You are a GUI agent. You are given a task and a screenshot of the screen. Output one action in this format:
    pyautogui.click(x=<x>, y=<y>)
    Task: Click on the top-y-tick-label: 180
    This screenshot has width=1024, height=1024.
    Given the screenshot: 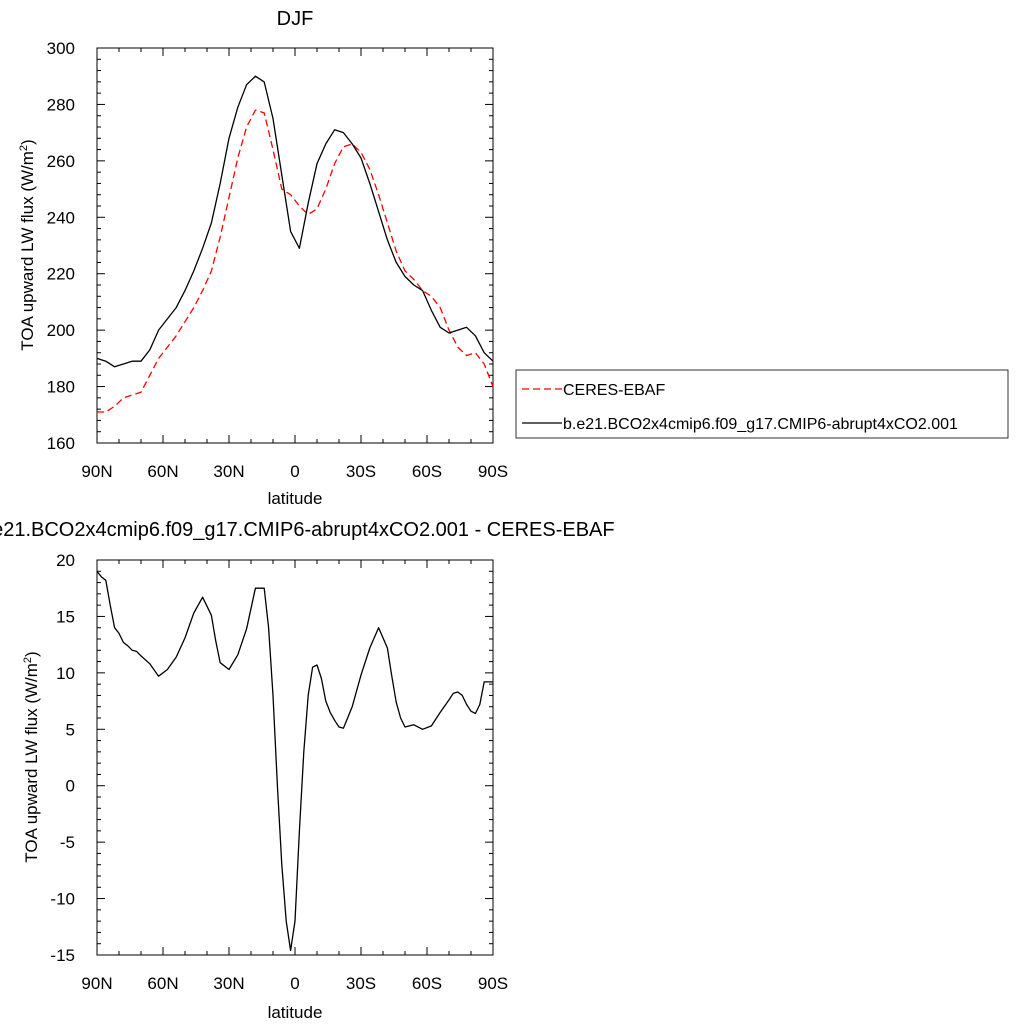 What is the action you would take?
    pyautogui.click(x=61, y=387)
    